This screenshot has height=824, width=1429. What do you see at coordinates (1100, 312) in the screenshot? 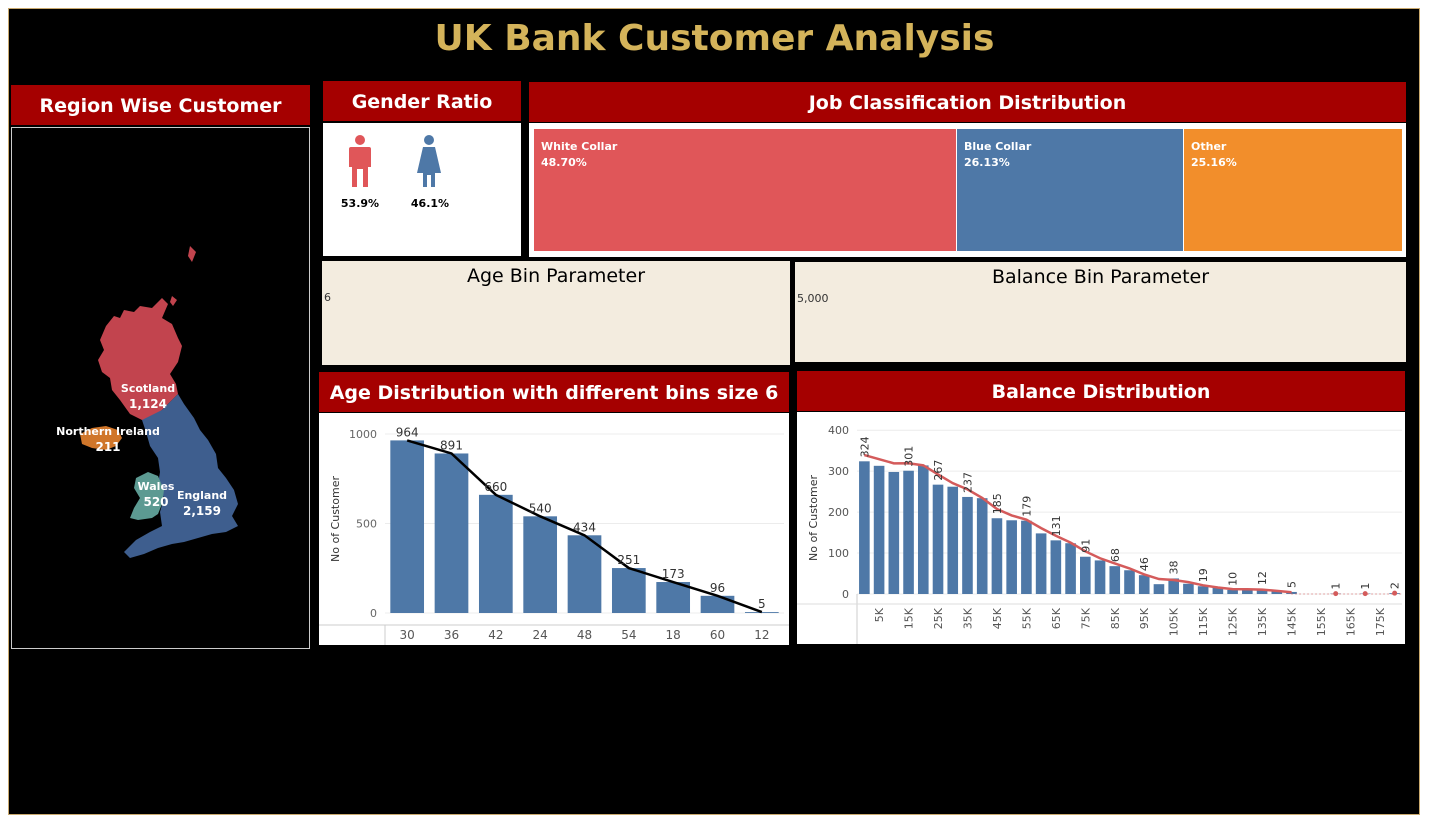
I see `balance-bin-parameter: Balance Bin Parameter 5,000` at bounding box center [1100, 312].